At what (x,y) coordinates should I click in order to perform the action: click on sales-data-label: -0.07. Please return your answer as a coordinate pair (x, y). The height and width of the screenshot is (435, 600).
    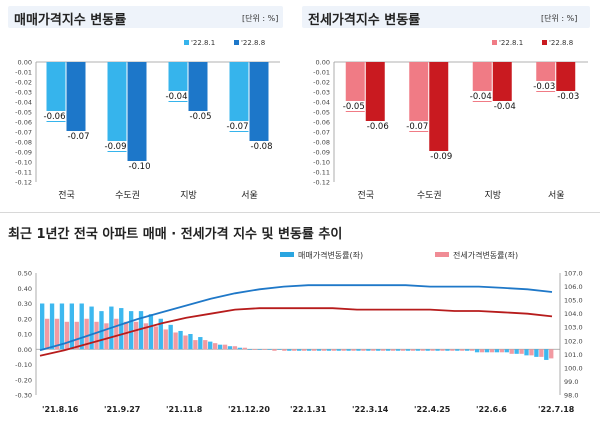
    Looking at the image, I should click on (238, 127).